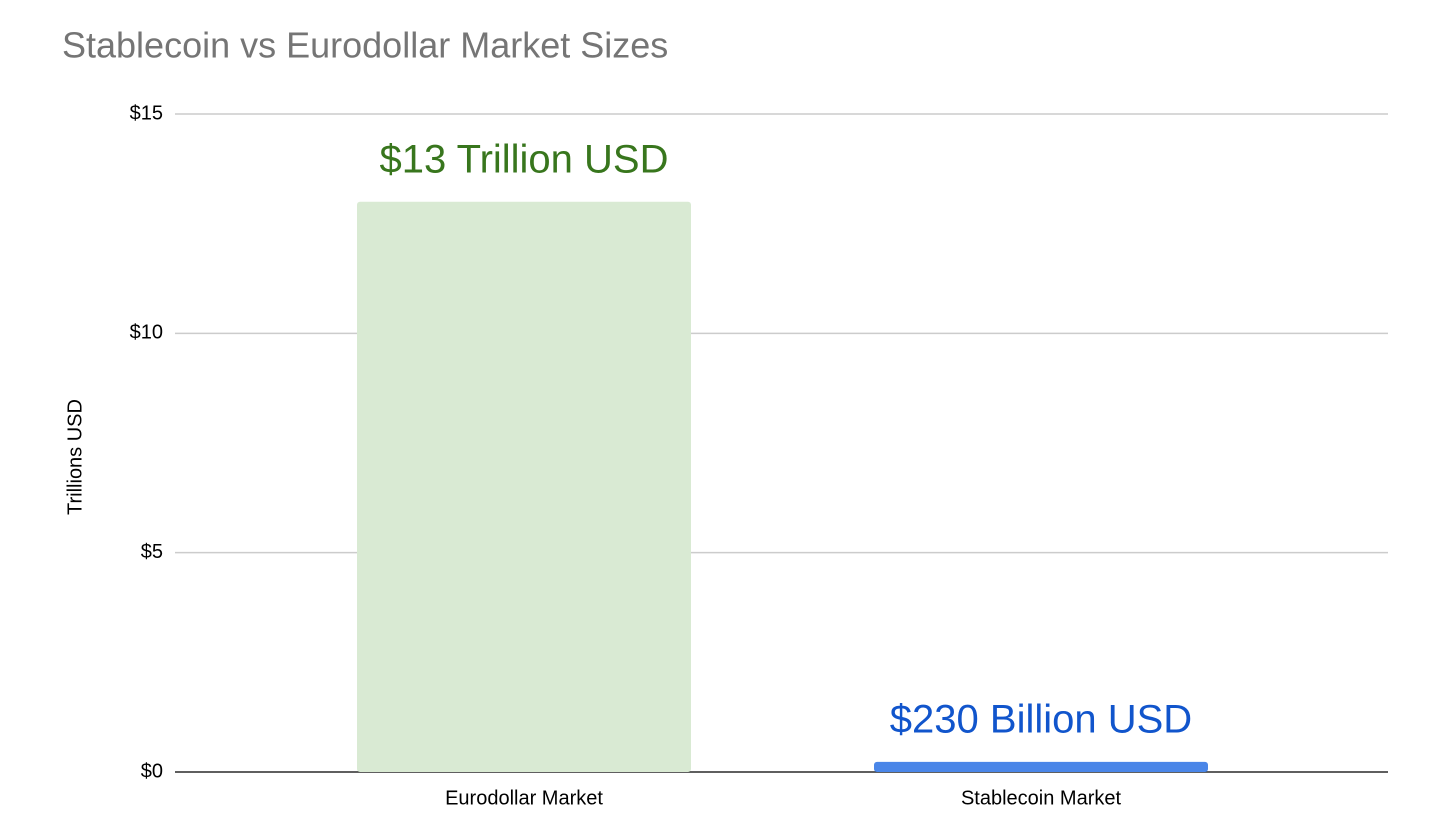 This screenshot has width=1456, height=838. I want to click on y-tick-label: $10, so click(146, 333).